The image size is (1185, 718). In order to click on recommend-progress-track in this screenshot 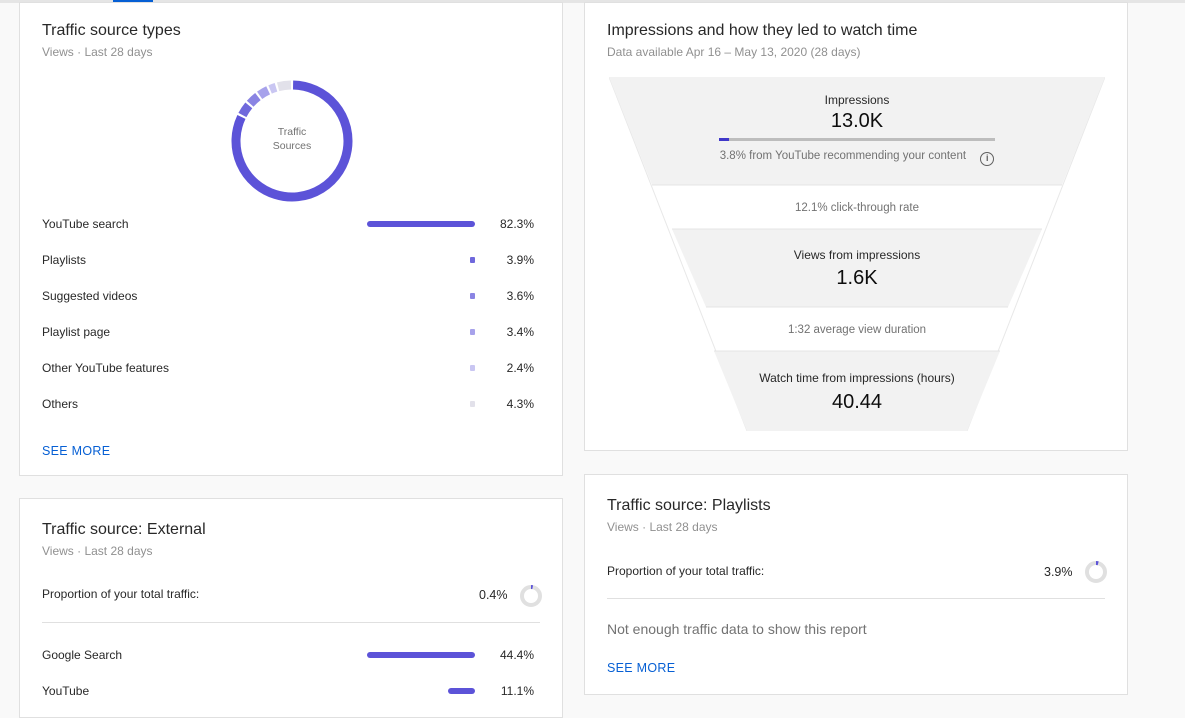, I will do `click(857, 139)`.